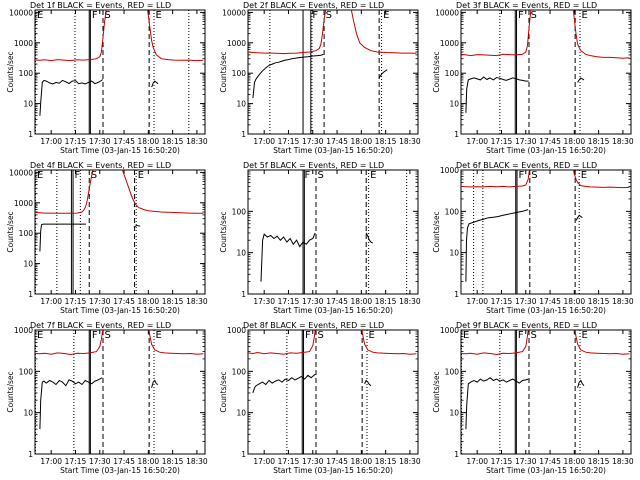  What do you see at coordinates (313, 165) in the screenshot?
I see `chart-title: Det 5f BLACK = Events, RED = LLD` at bounding box center [313, 165].